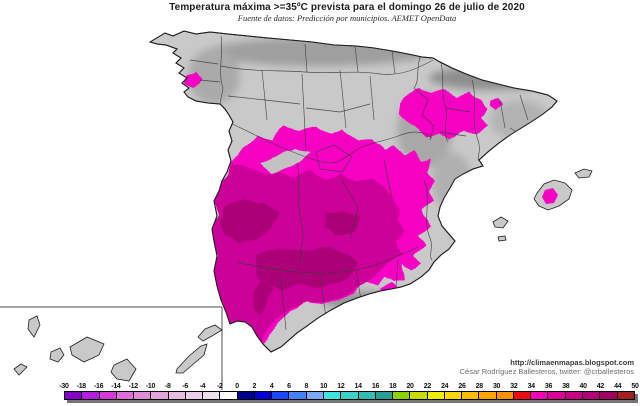 The width and height of the screenshot is (640, 406). I want to click on teruel-shading, so click(452, 182).